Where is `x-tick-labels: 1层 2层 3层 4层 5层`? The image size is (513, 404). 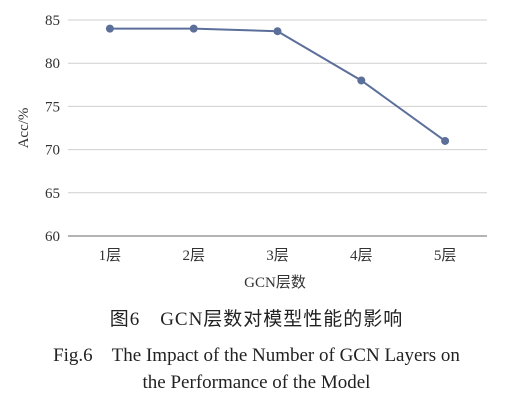 x-tick-labels: 1层 2层 3层 4层 5层 is located at coordinates (278, 256).